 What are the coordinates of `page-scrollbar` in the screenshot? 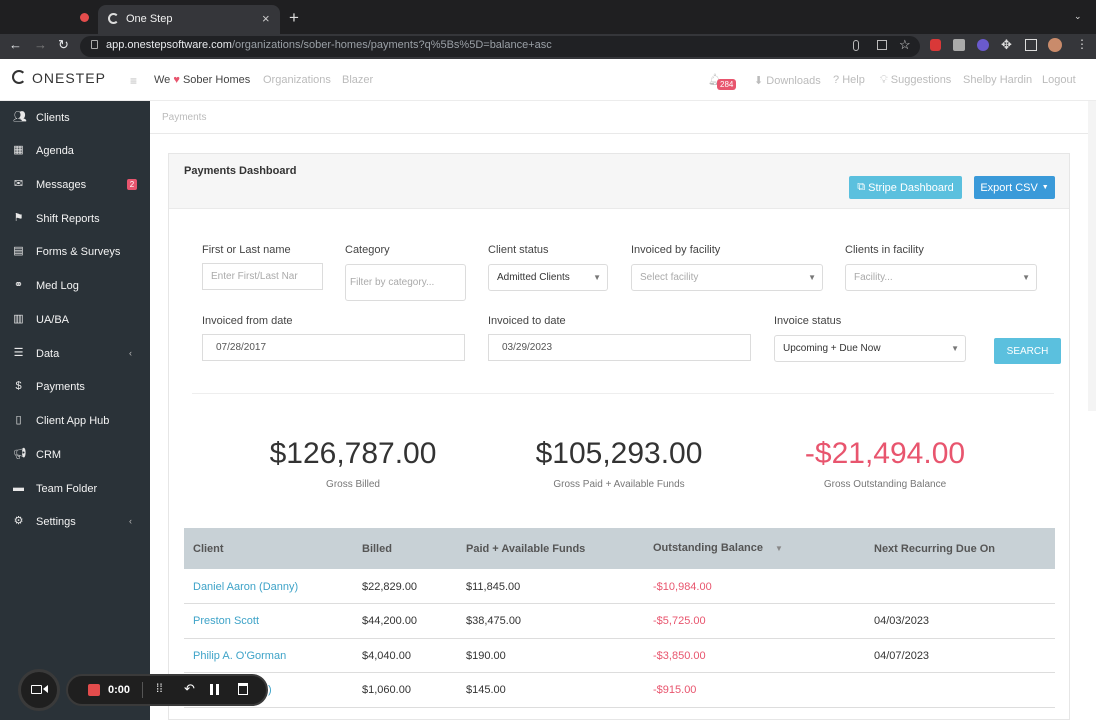 It's located at (1092, 256).